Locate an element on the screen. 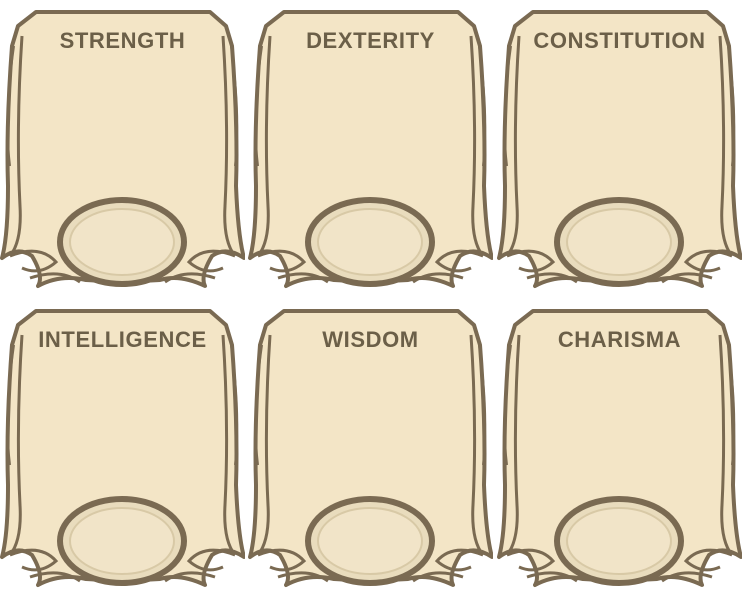  ability-title: STRENGTH is located at coordinates (122, 40).